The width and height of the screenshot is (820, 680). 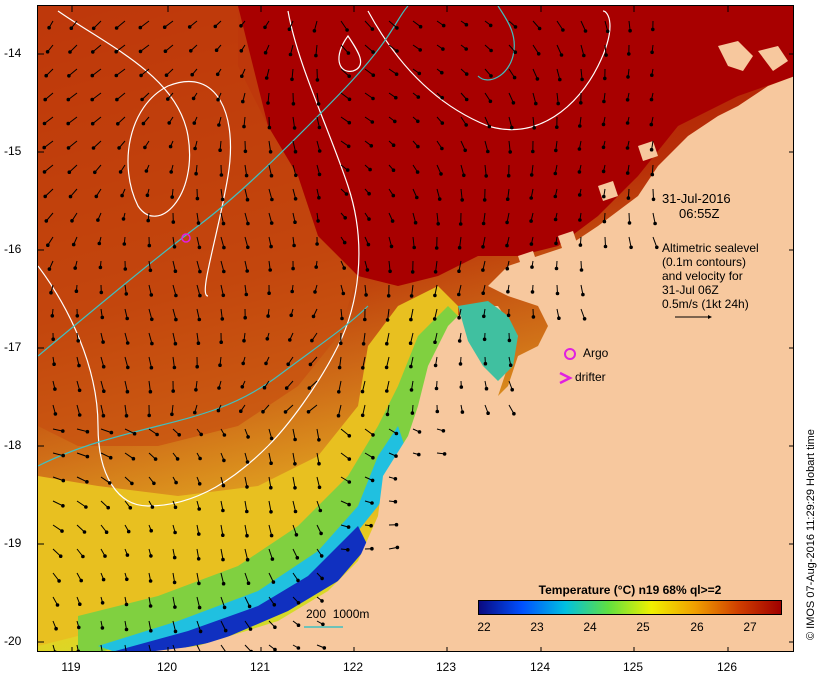 I want to click on colorbar-tick-label: 26, so click(x=697, y=627).